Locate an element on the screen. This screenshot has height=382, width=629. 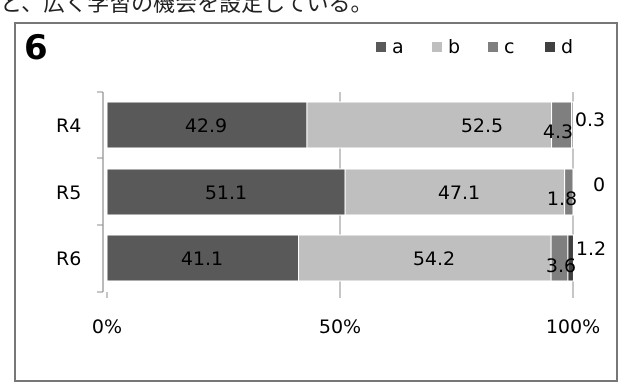
data-label-R6-a: 41.1 is located at coordinates (202, 259).